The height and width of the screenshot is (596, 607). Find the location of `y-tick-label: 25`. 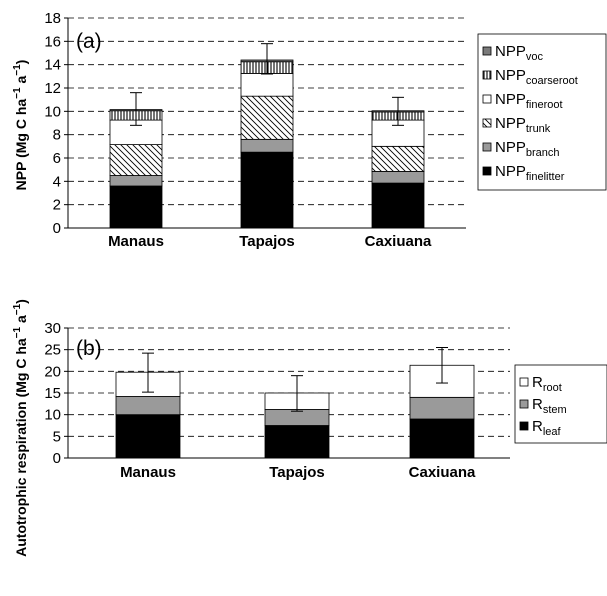

y-tick-label: 25 is located at coordinates (52, 350).